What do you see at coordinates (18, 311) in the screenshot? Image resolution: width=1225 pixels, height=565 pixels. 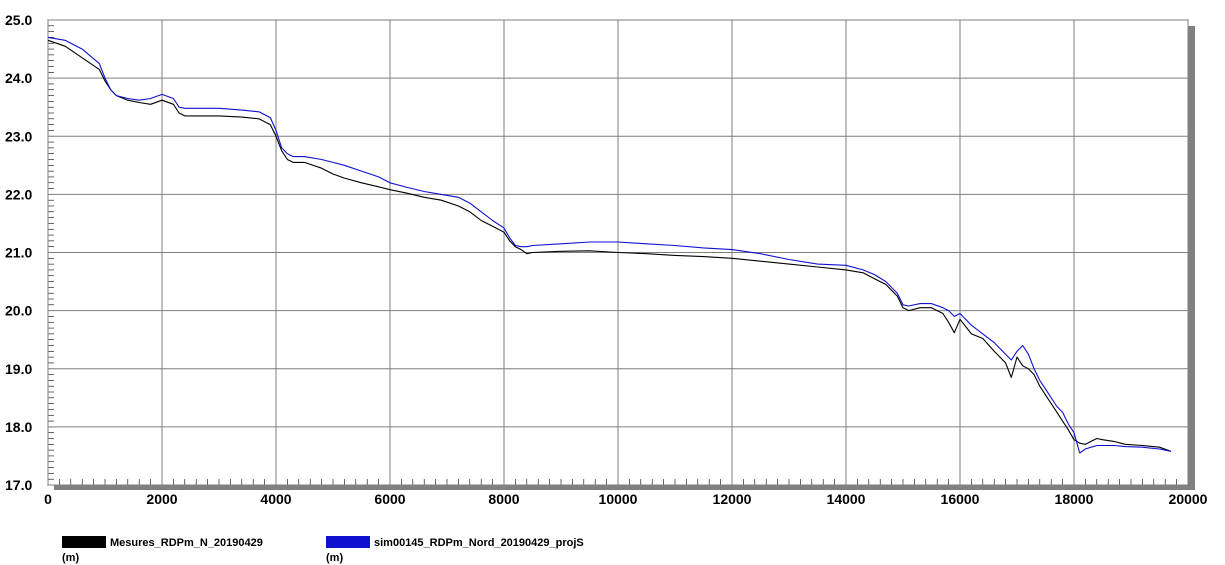 I see `y-tick-label: 20.0` at bounding box center [18, 311].